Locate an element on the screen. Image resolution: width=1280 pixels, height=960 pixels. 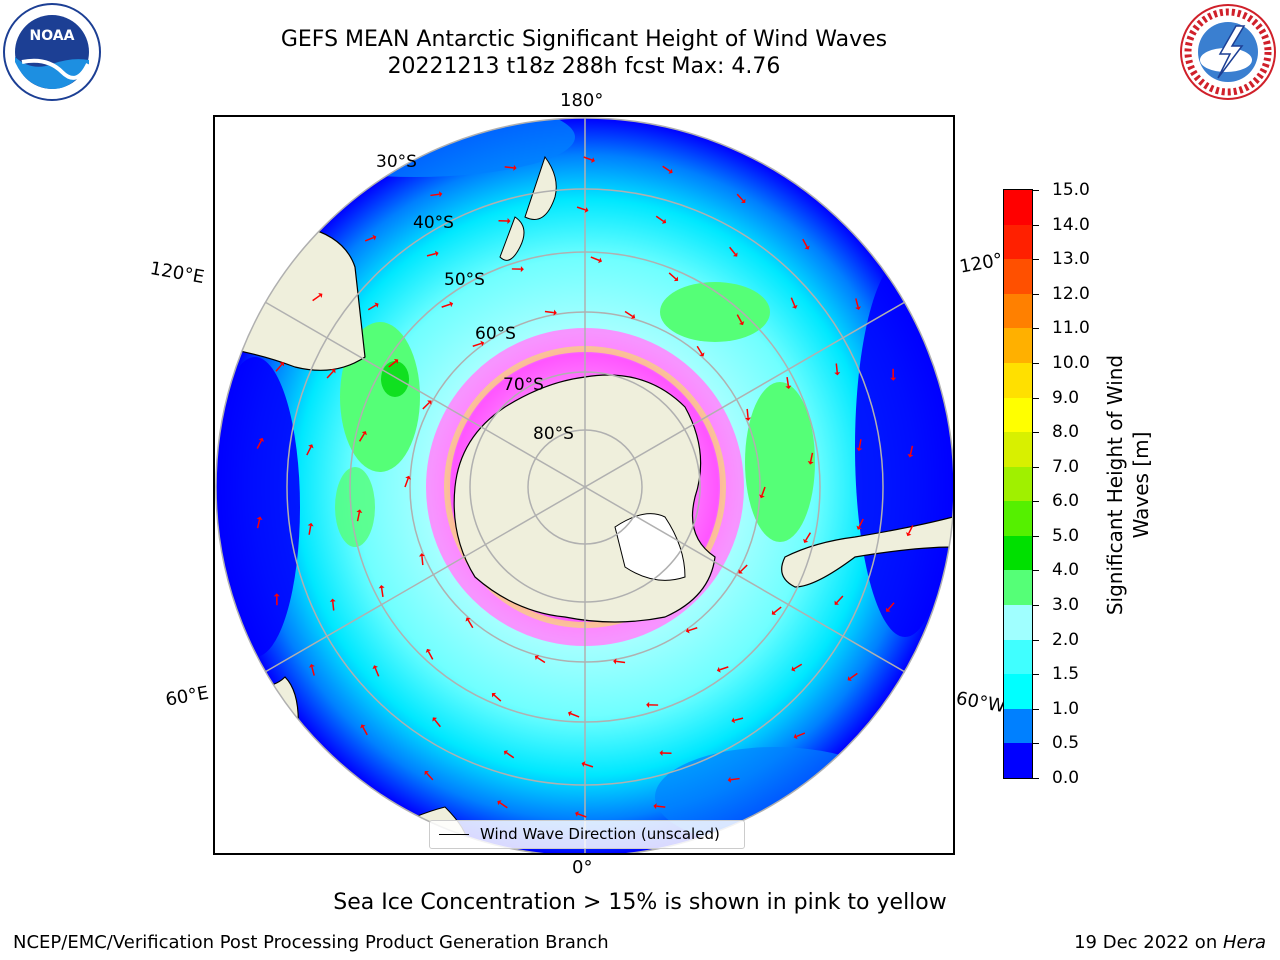
colorbar-tick-label: 3.0 is located at coordinates (1066, 605).